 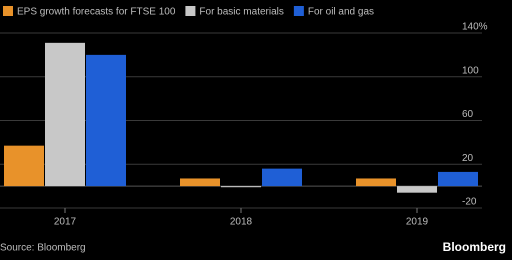 What do you see at coordinates (475, 27) in the screenshot?
I see `y-tick-label: 140%` at bounding box center [475, 27].